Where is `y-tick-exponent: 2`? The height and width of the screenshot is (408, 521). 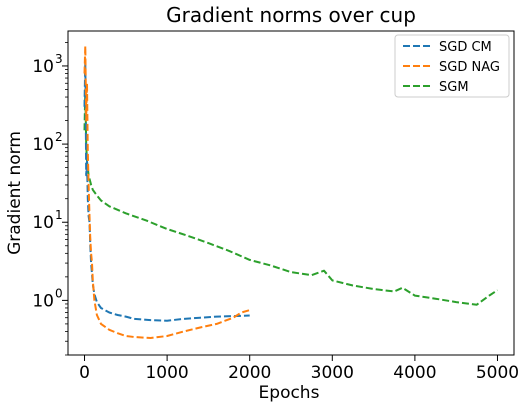 y-tick-exponent: 2 is located at coordinates (59, 137).